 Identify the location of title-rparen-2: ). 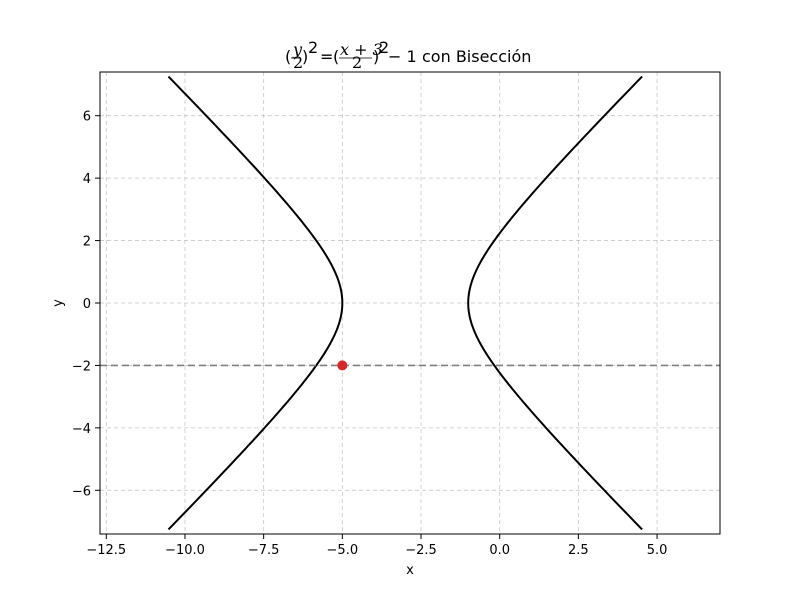
(376, 56).